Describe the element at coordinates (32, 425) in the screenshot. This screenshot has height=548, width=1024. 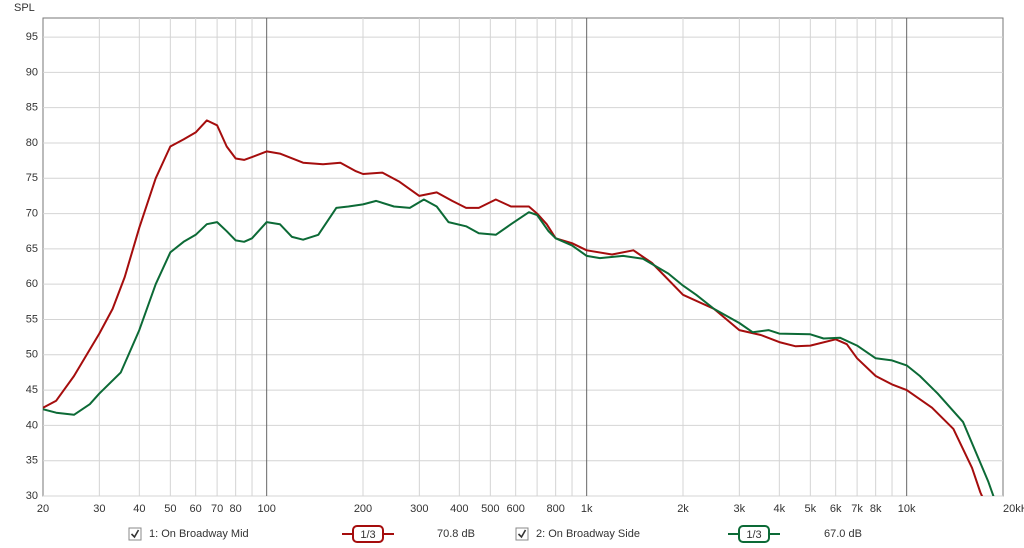
I see `y-tick-label: 40` at that location.